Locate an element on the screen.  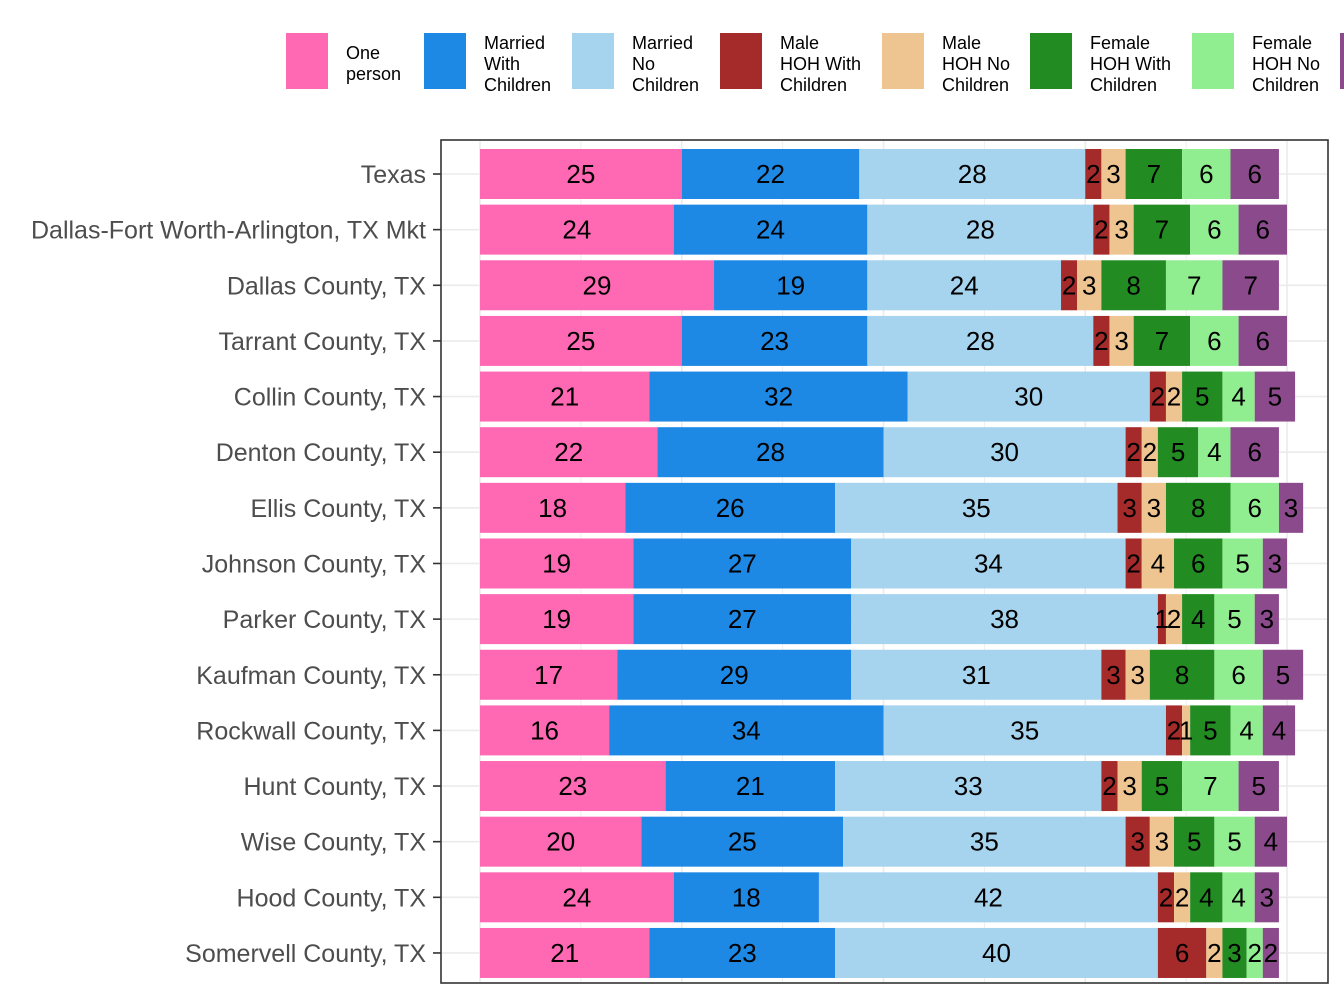
data-label: 38 is located at coordinates (1004, 619).